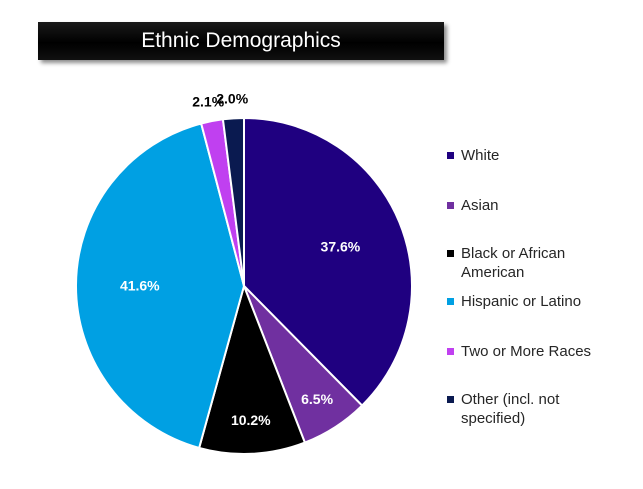  I want to click on legend-item-hispanic-or-latino: Hispanic or Latino, so click(536, 301).